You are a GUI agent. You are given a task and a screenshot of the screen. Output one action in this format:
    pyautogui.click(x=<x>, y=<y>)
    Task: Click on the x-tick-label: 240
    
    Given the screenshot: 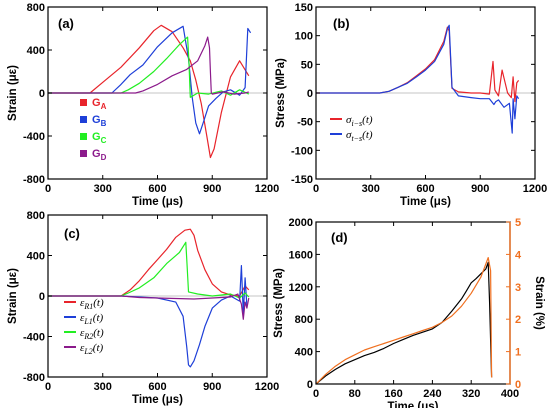 What is the action you would take?
    pyautogui.click(x=432, y=394)
    